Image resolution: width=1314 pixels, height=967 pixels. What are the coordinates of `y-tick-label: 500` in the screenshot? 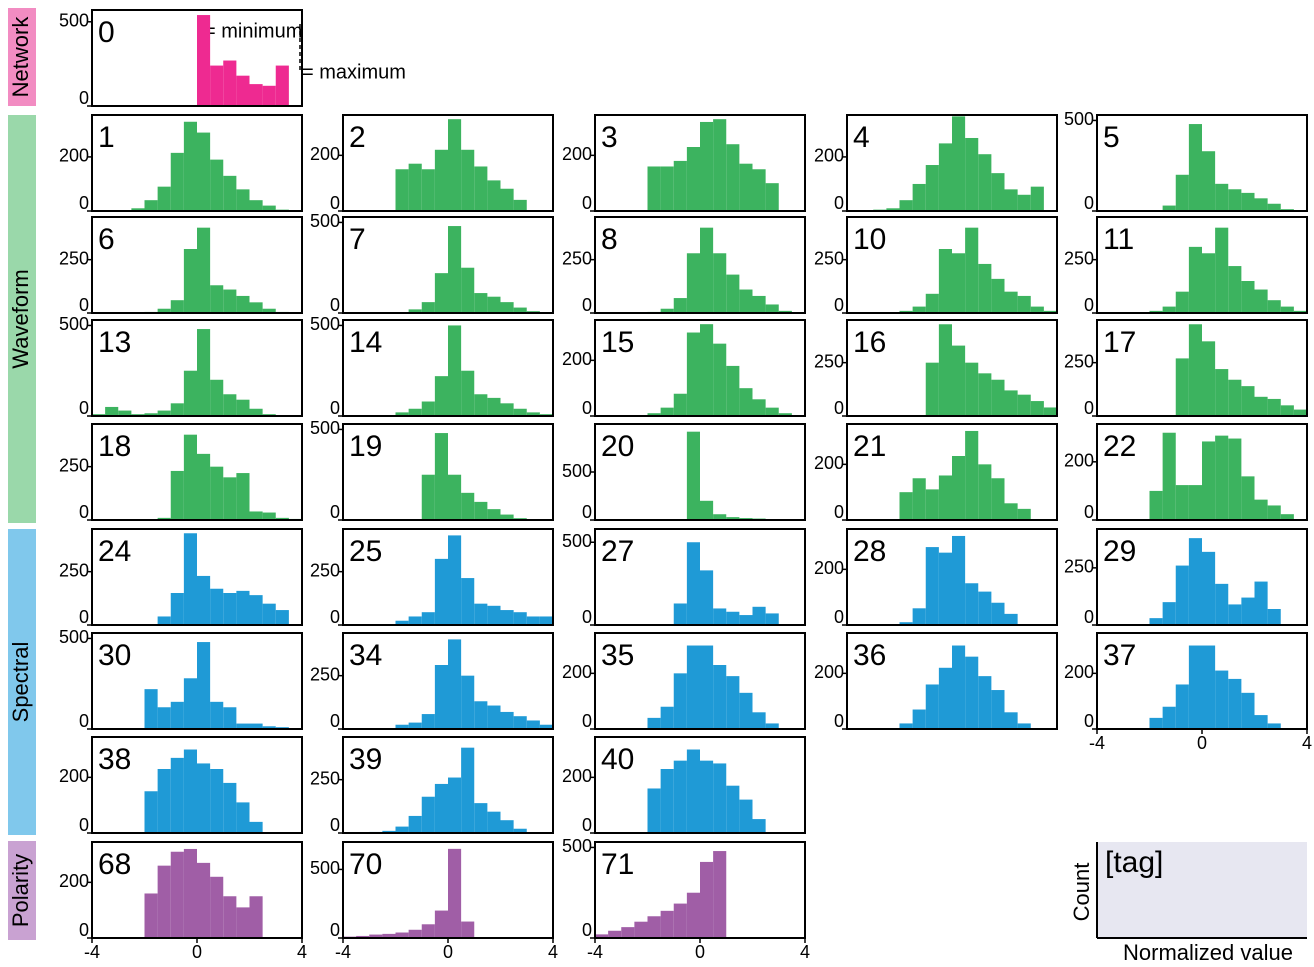 It's located at (325, 324).